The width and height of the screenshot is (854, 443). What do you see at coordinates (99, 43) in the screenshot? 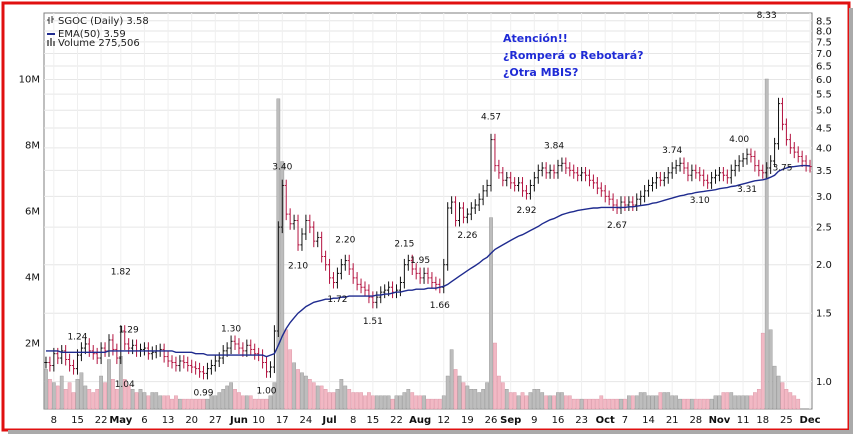
I see `volume-legend: Volume 275,506` at bounding box center [99, 43].